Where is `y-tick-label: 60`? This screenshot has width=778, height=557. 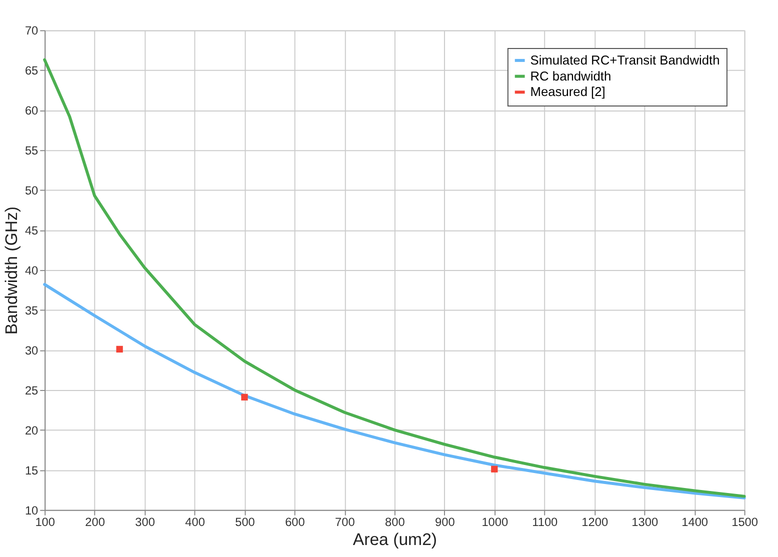 y-tick-label: 60 is located at coordinates (31, 111).